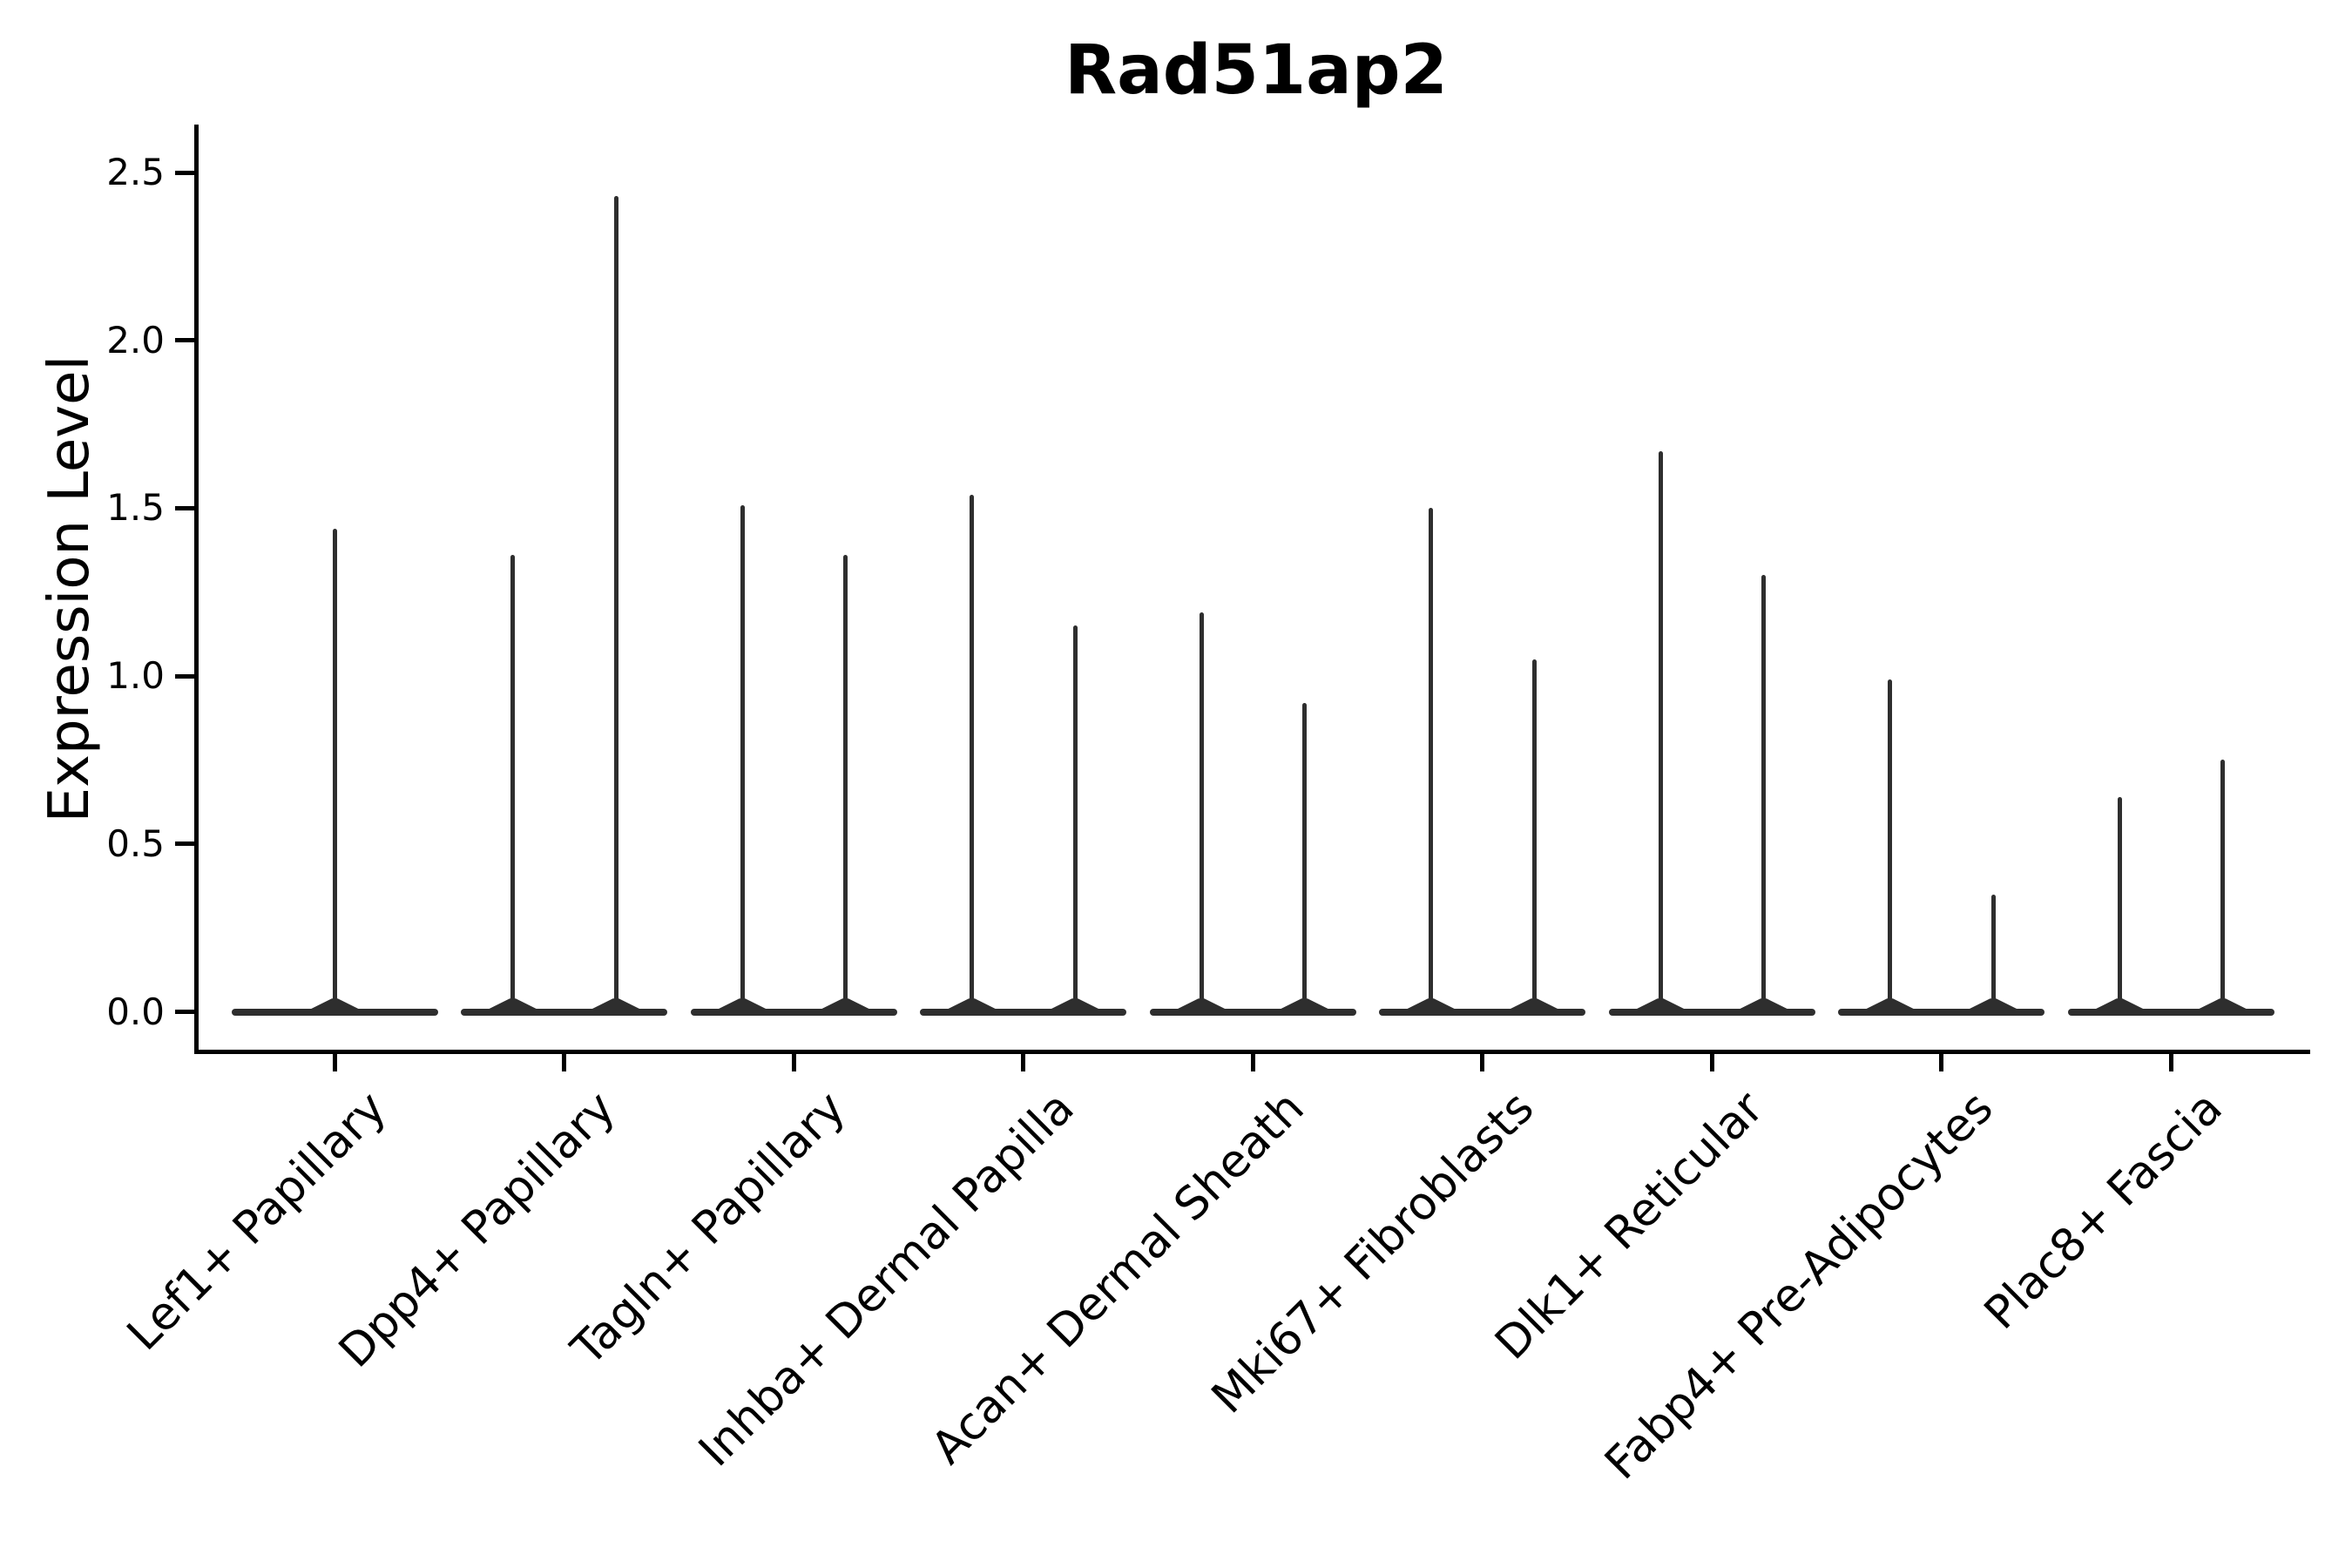 Image resolution: width=2352 pixels, height=1568 pixels. What do you see at coordinates (1256, 70) in the screenshot?
I see `chart-title: Rad51ap2` at bounding box center [1256, 70].